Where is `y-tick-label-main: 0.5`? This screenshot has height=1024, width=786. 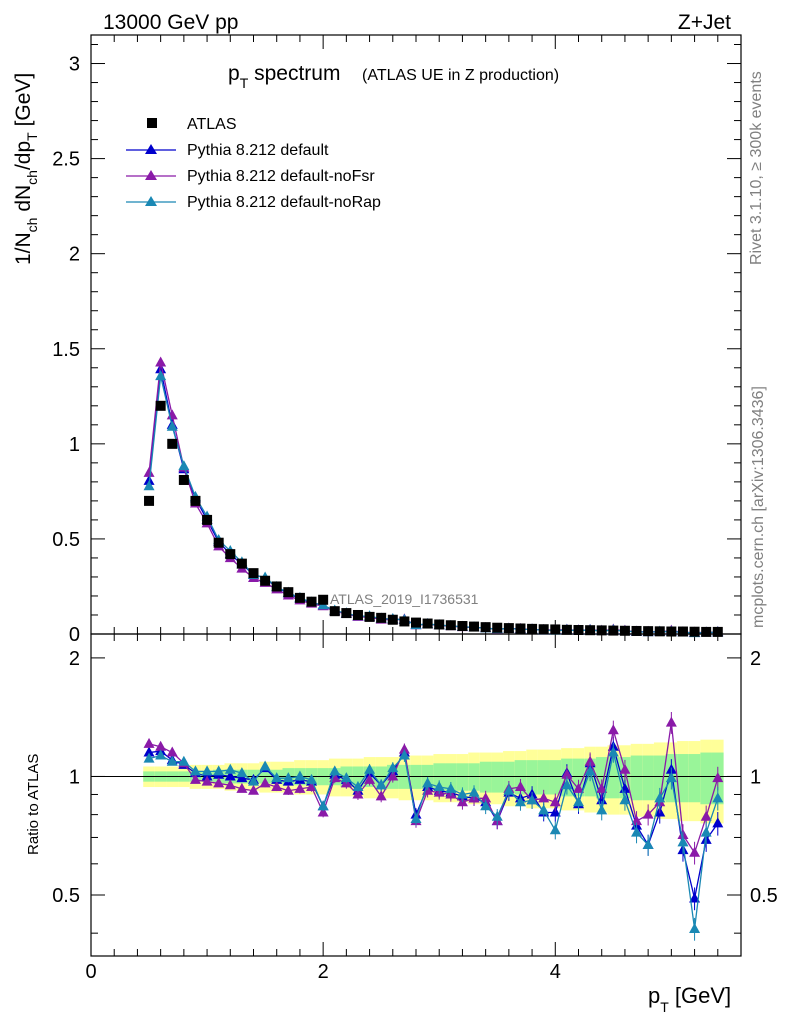 y-tick-label-main: 0.5 is located at coordinates (66, 540).